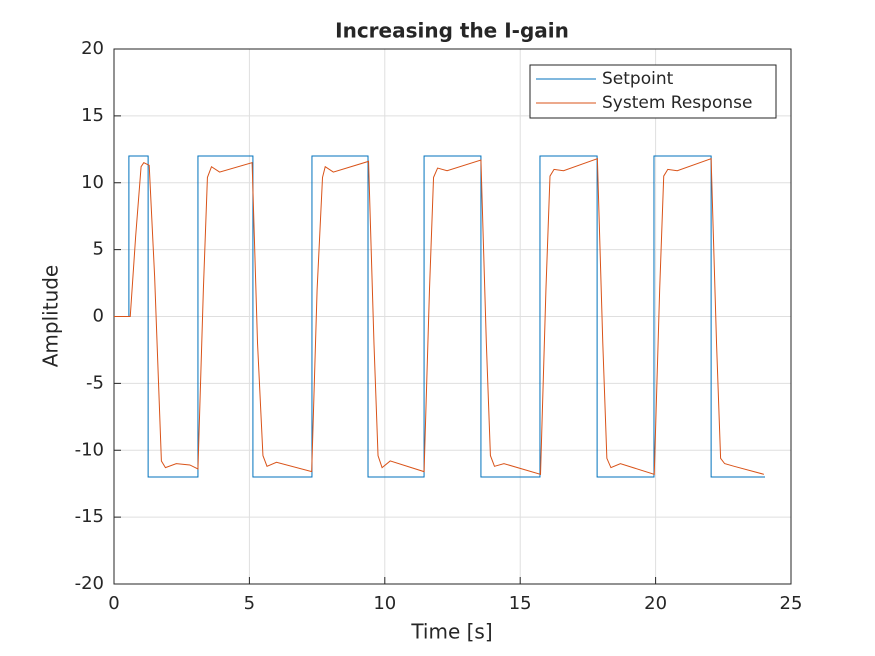 This screenshot has width=875, height=656. Describe the element at coordinates (249, 603) in the screenshot. I see `x-tick-label: 5` at that location.